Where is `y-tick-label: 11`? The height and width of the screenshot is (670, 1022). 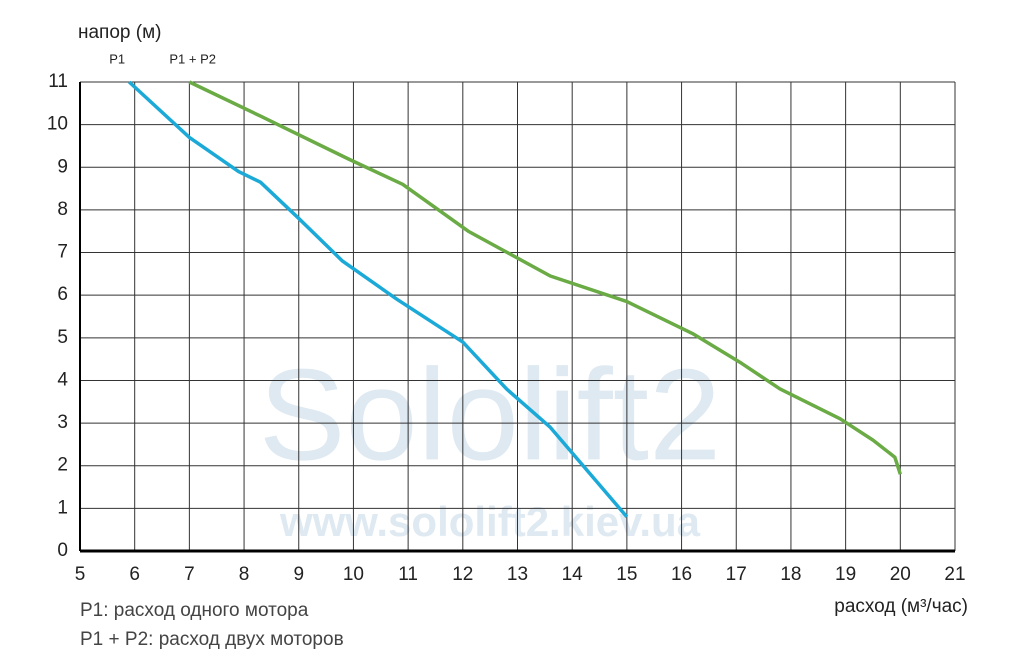
y-tick-label: 11 is located at coordinates (58, 81).